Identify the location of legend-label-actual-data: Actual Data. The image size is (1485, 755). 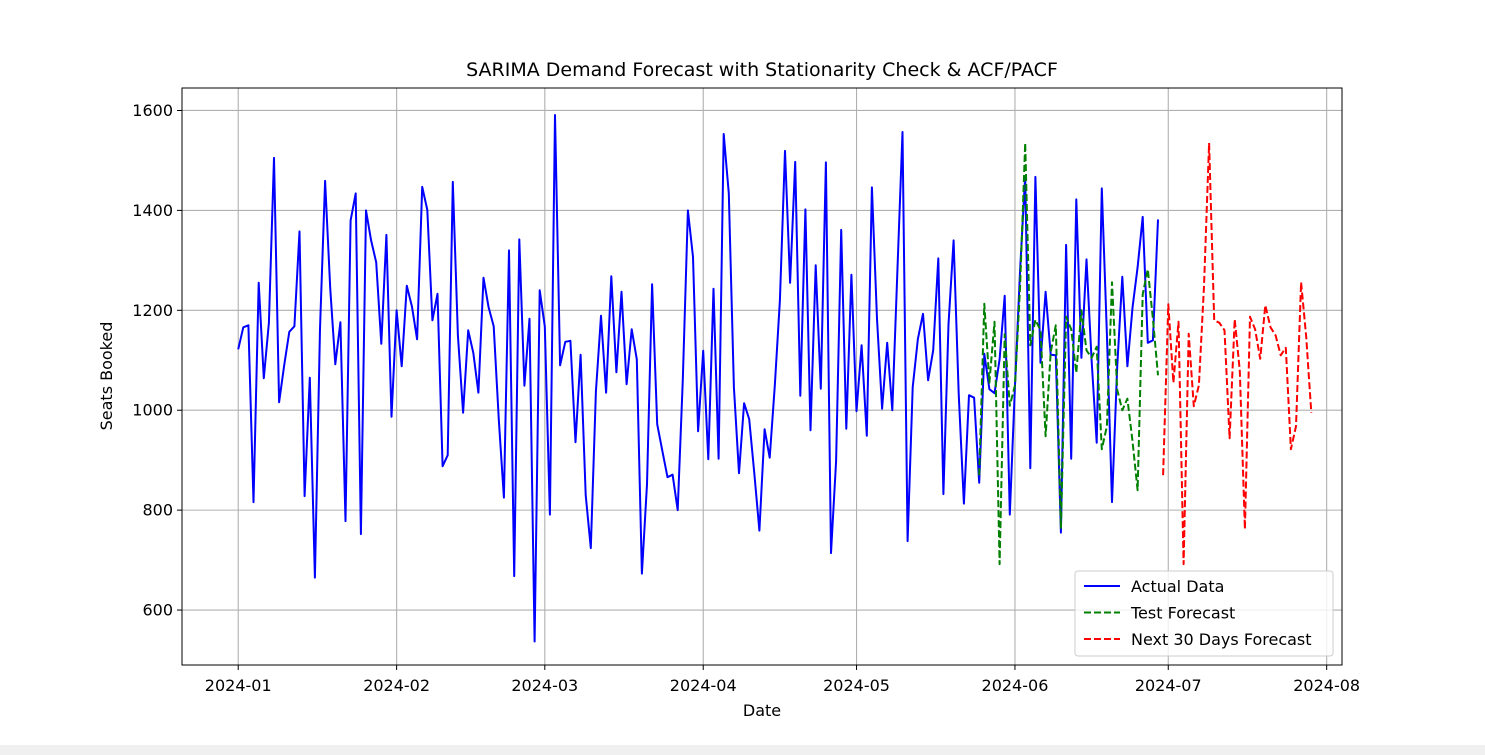
(1177, 586).